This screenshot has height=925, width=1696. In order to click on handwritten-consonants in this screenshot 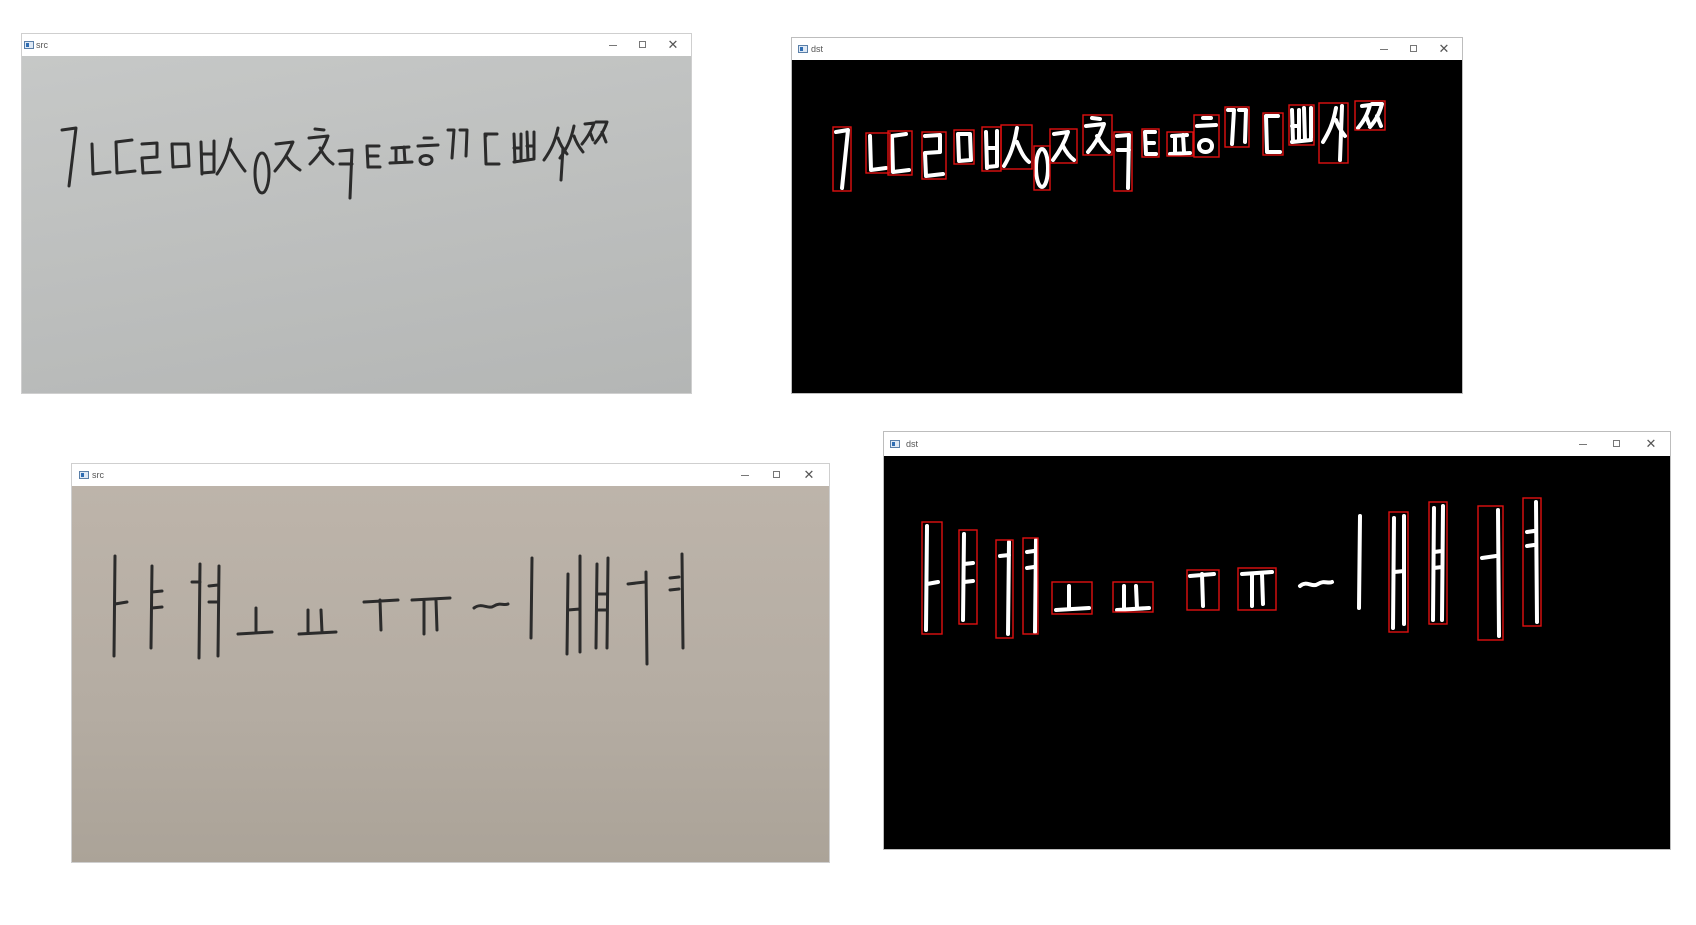, I will do `click(334, 160)`.